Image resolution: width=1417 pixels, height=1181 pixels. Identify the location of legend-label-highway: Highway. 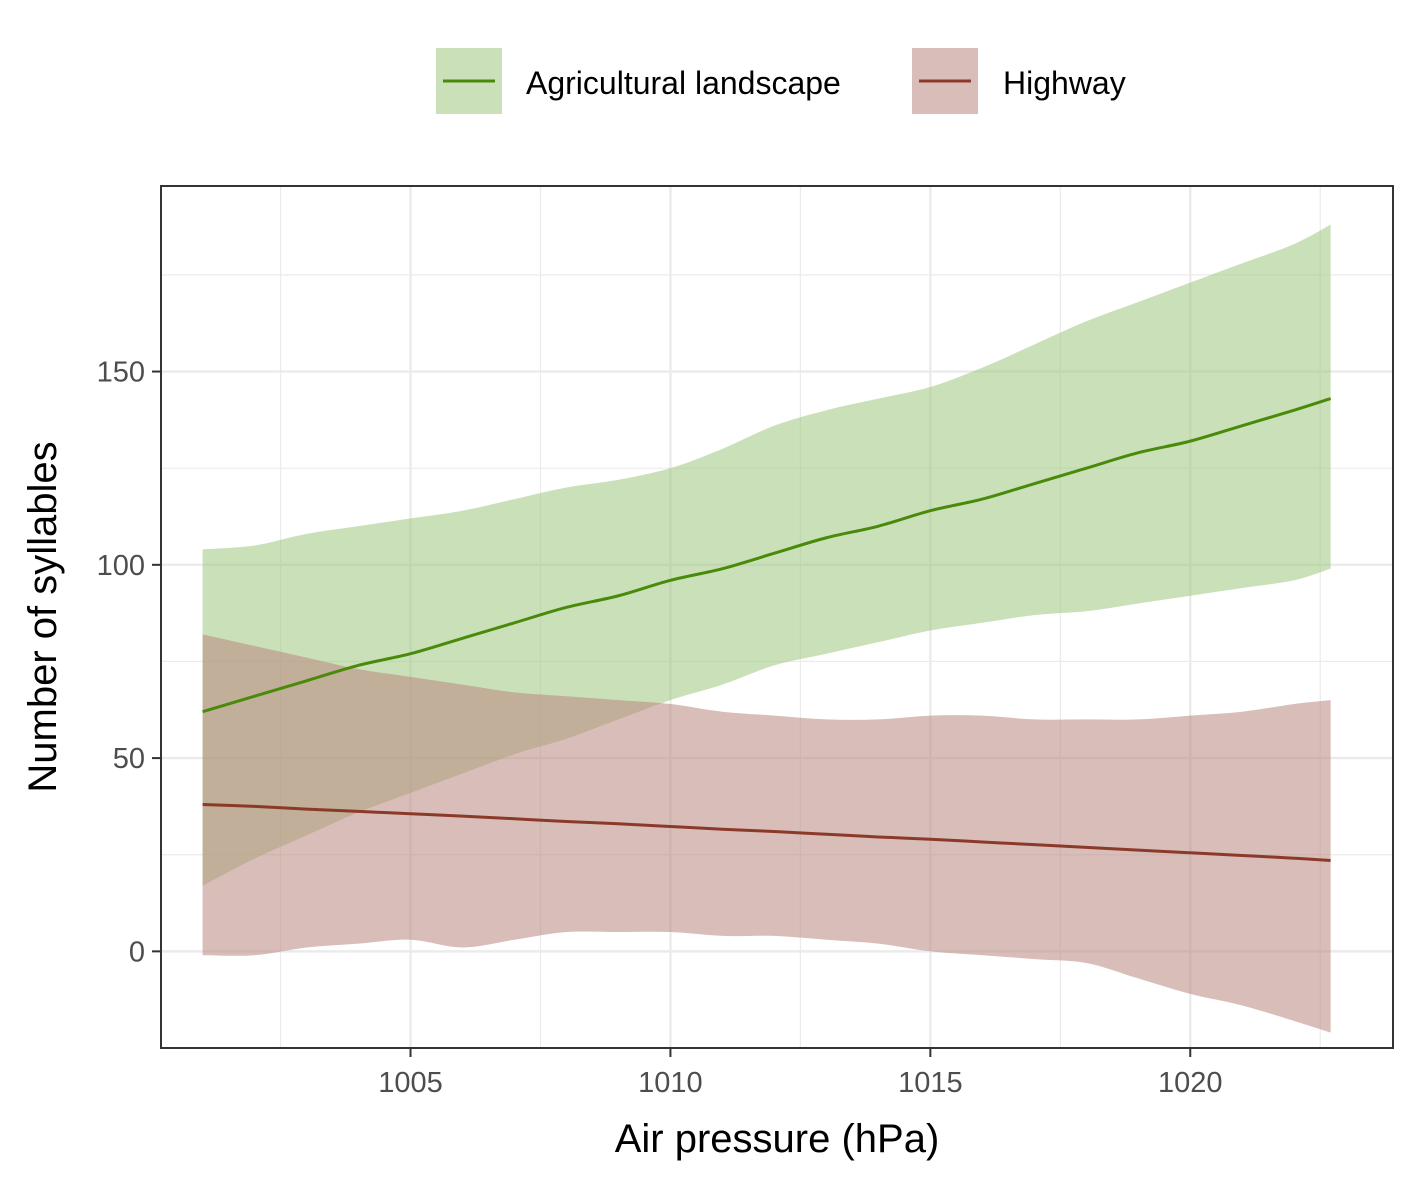
(1064, 83).